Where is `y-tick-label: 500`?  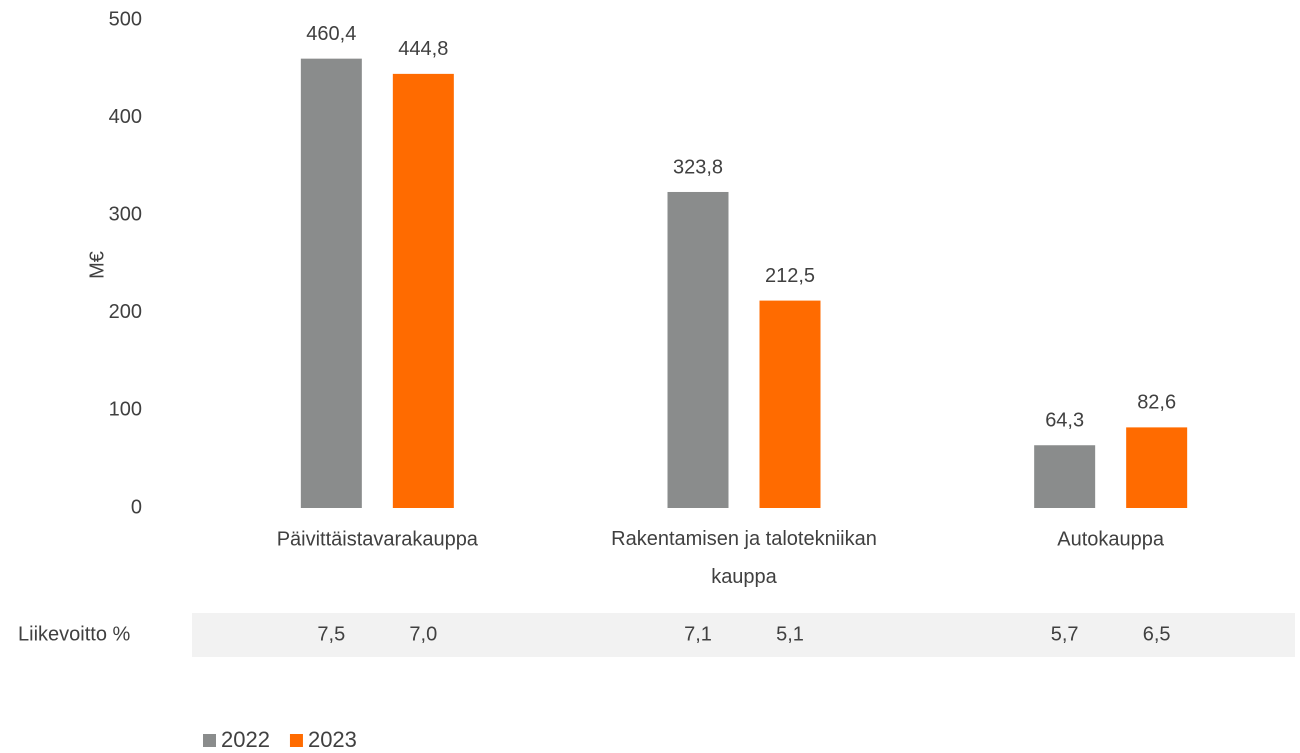
y-tick-label: 500 is located at coordinates (125, 19).